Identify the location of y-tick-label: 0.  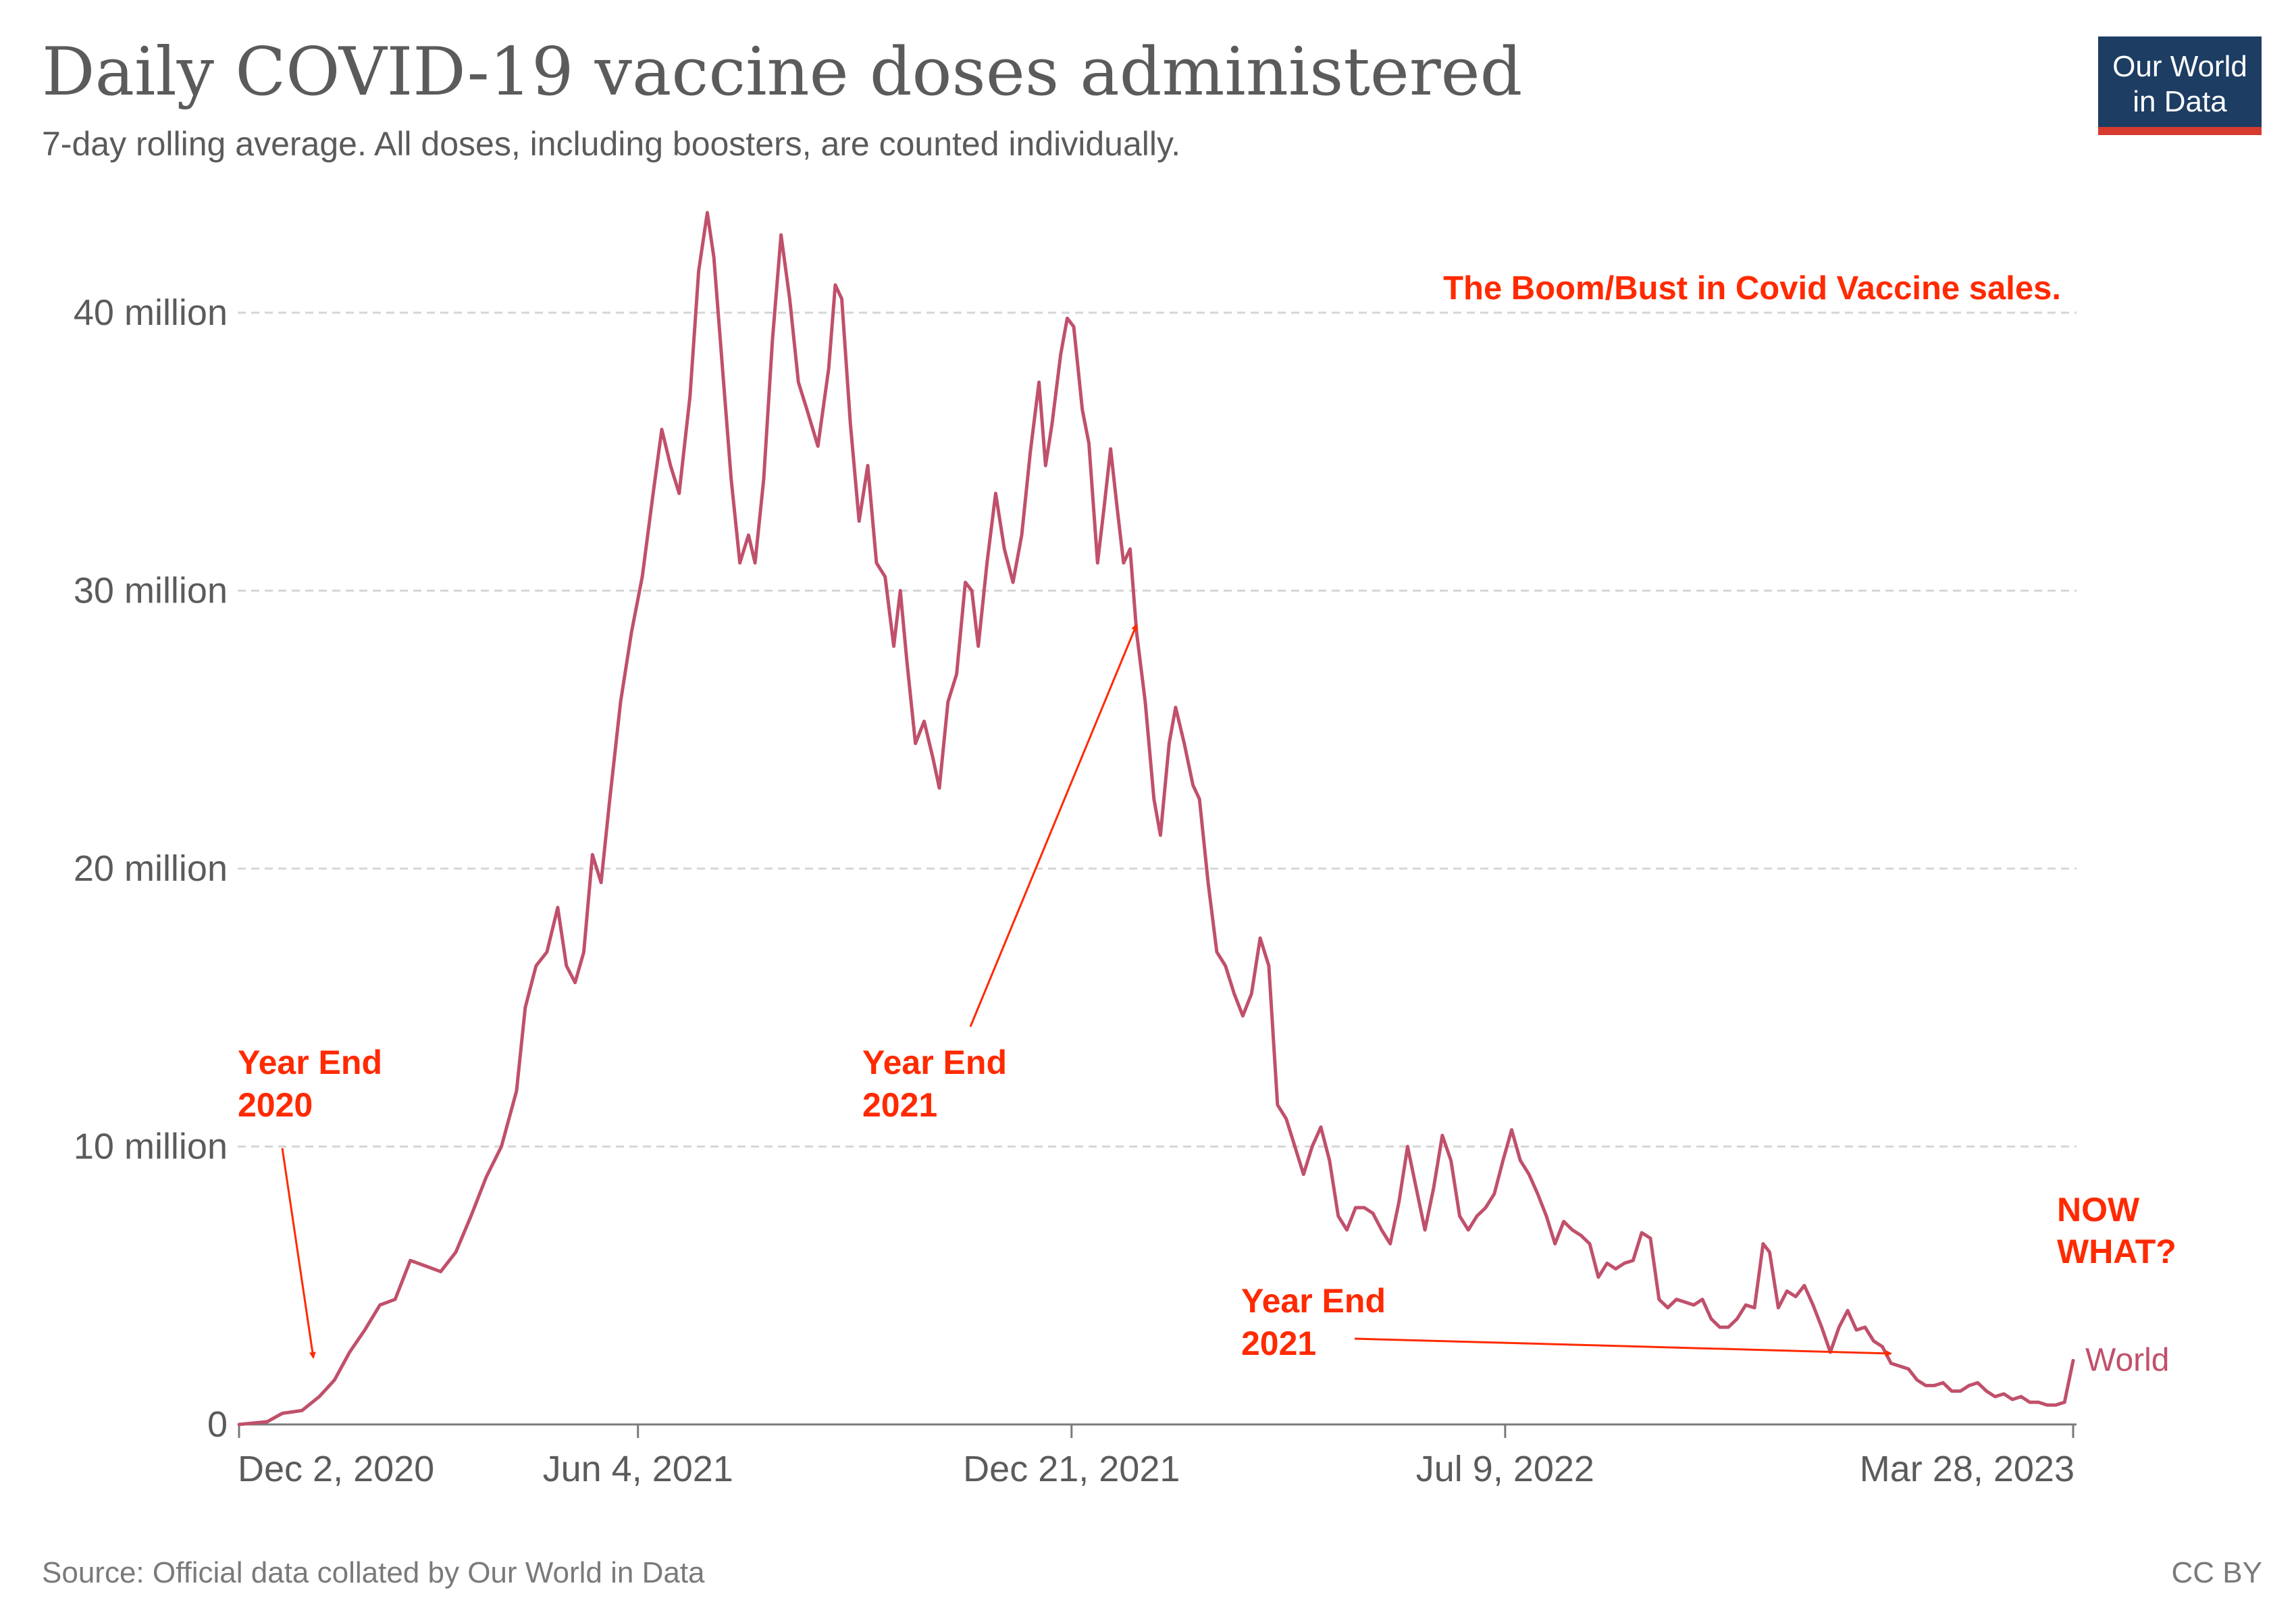
(218, 1424).